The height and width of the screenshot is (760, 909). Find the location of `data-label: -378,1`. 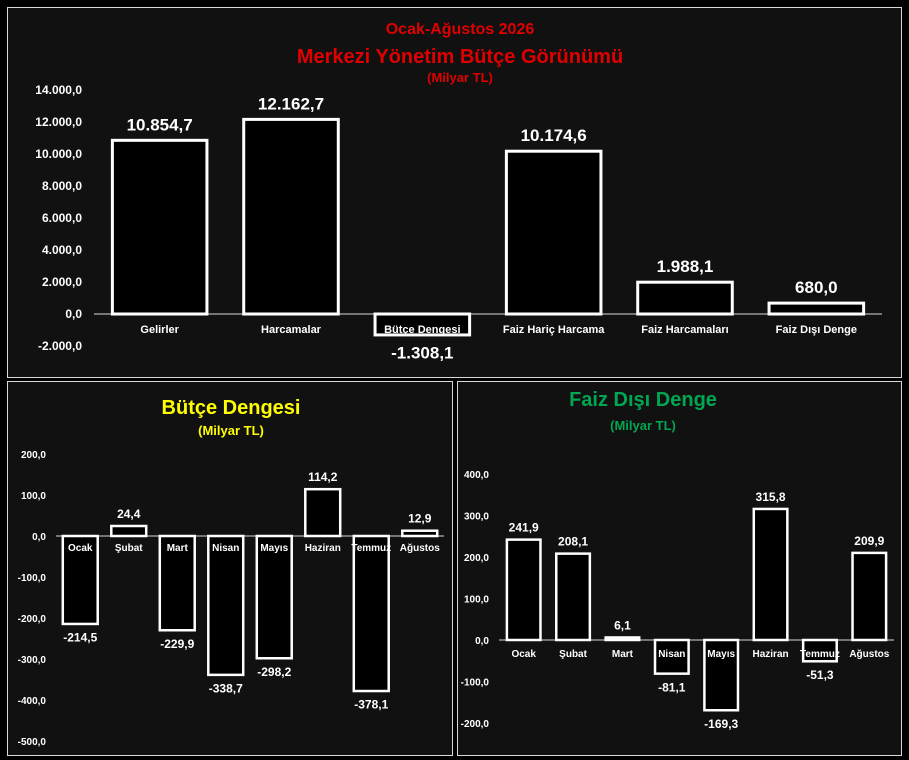

data-label: -378,1 is located at coordinates (371, 705).